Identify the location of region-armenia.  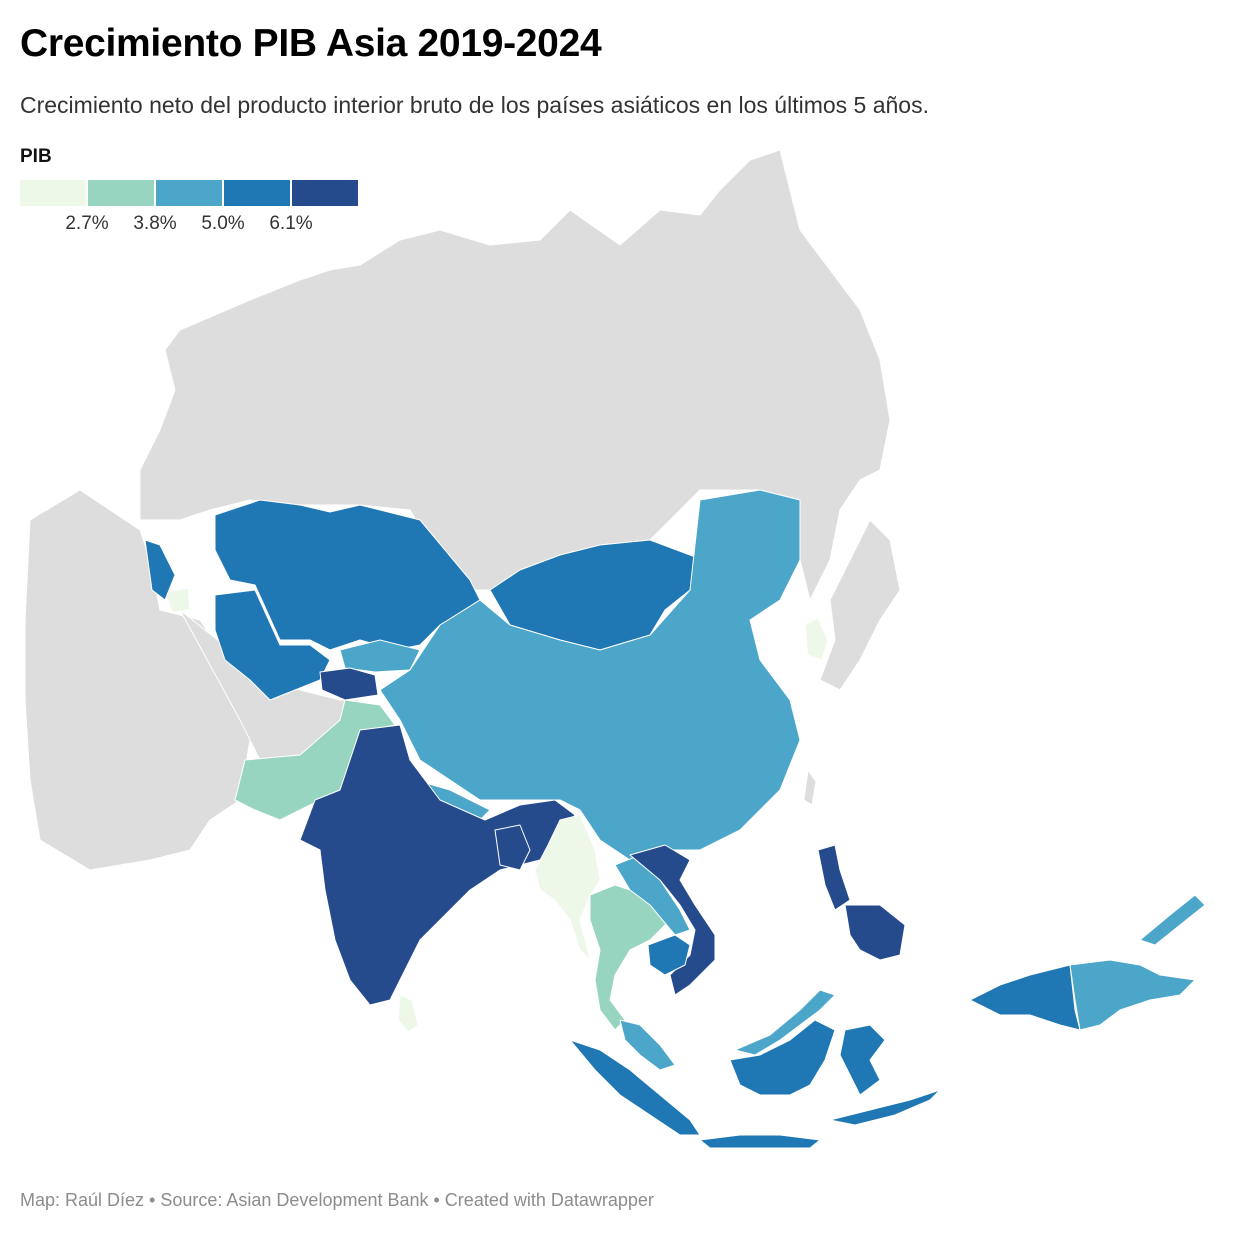
(177, 600).